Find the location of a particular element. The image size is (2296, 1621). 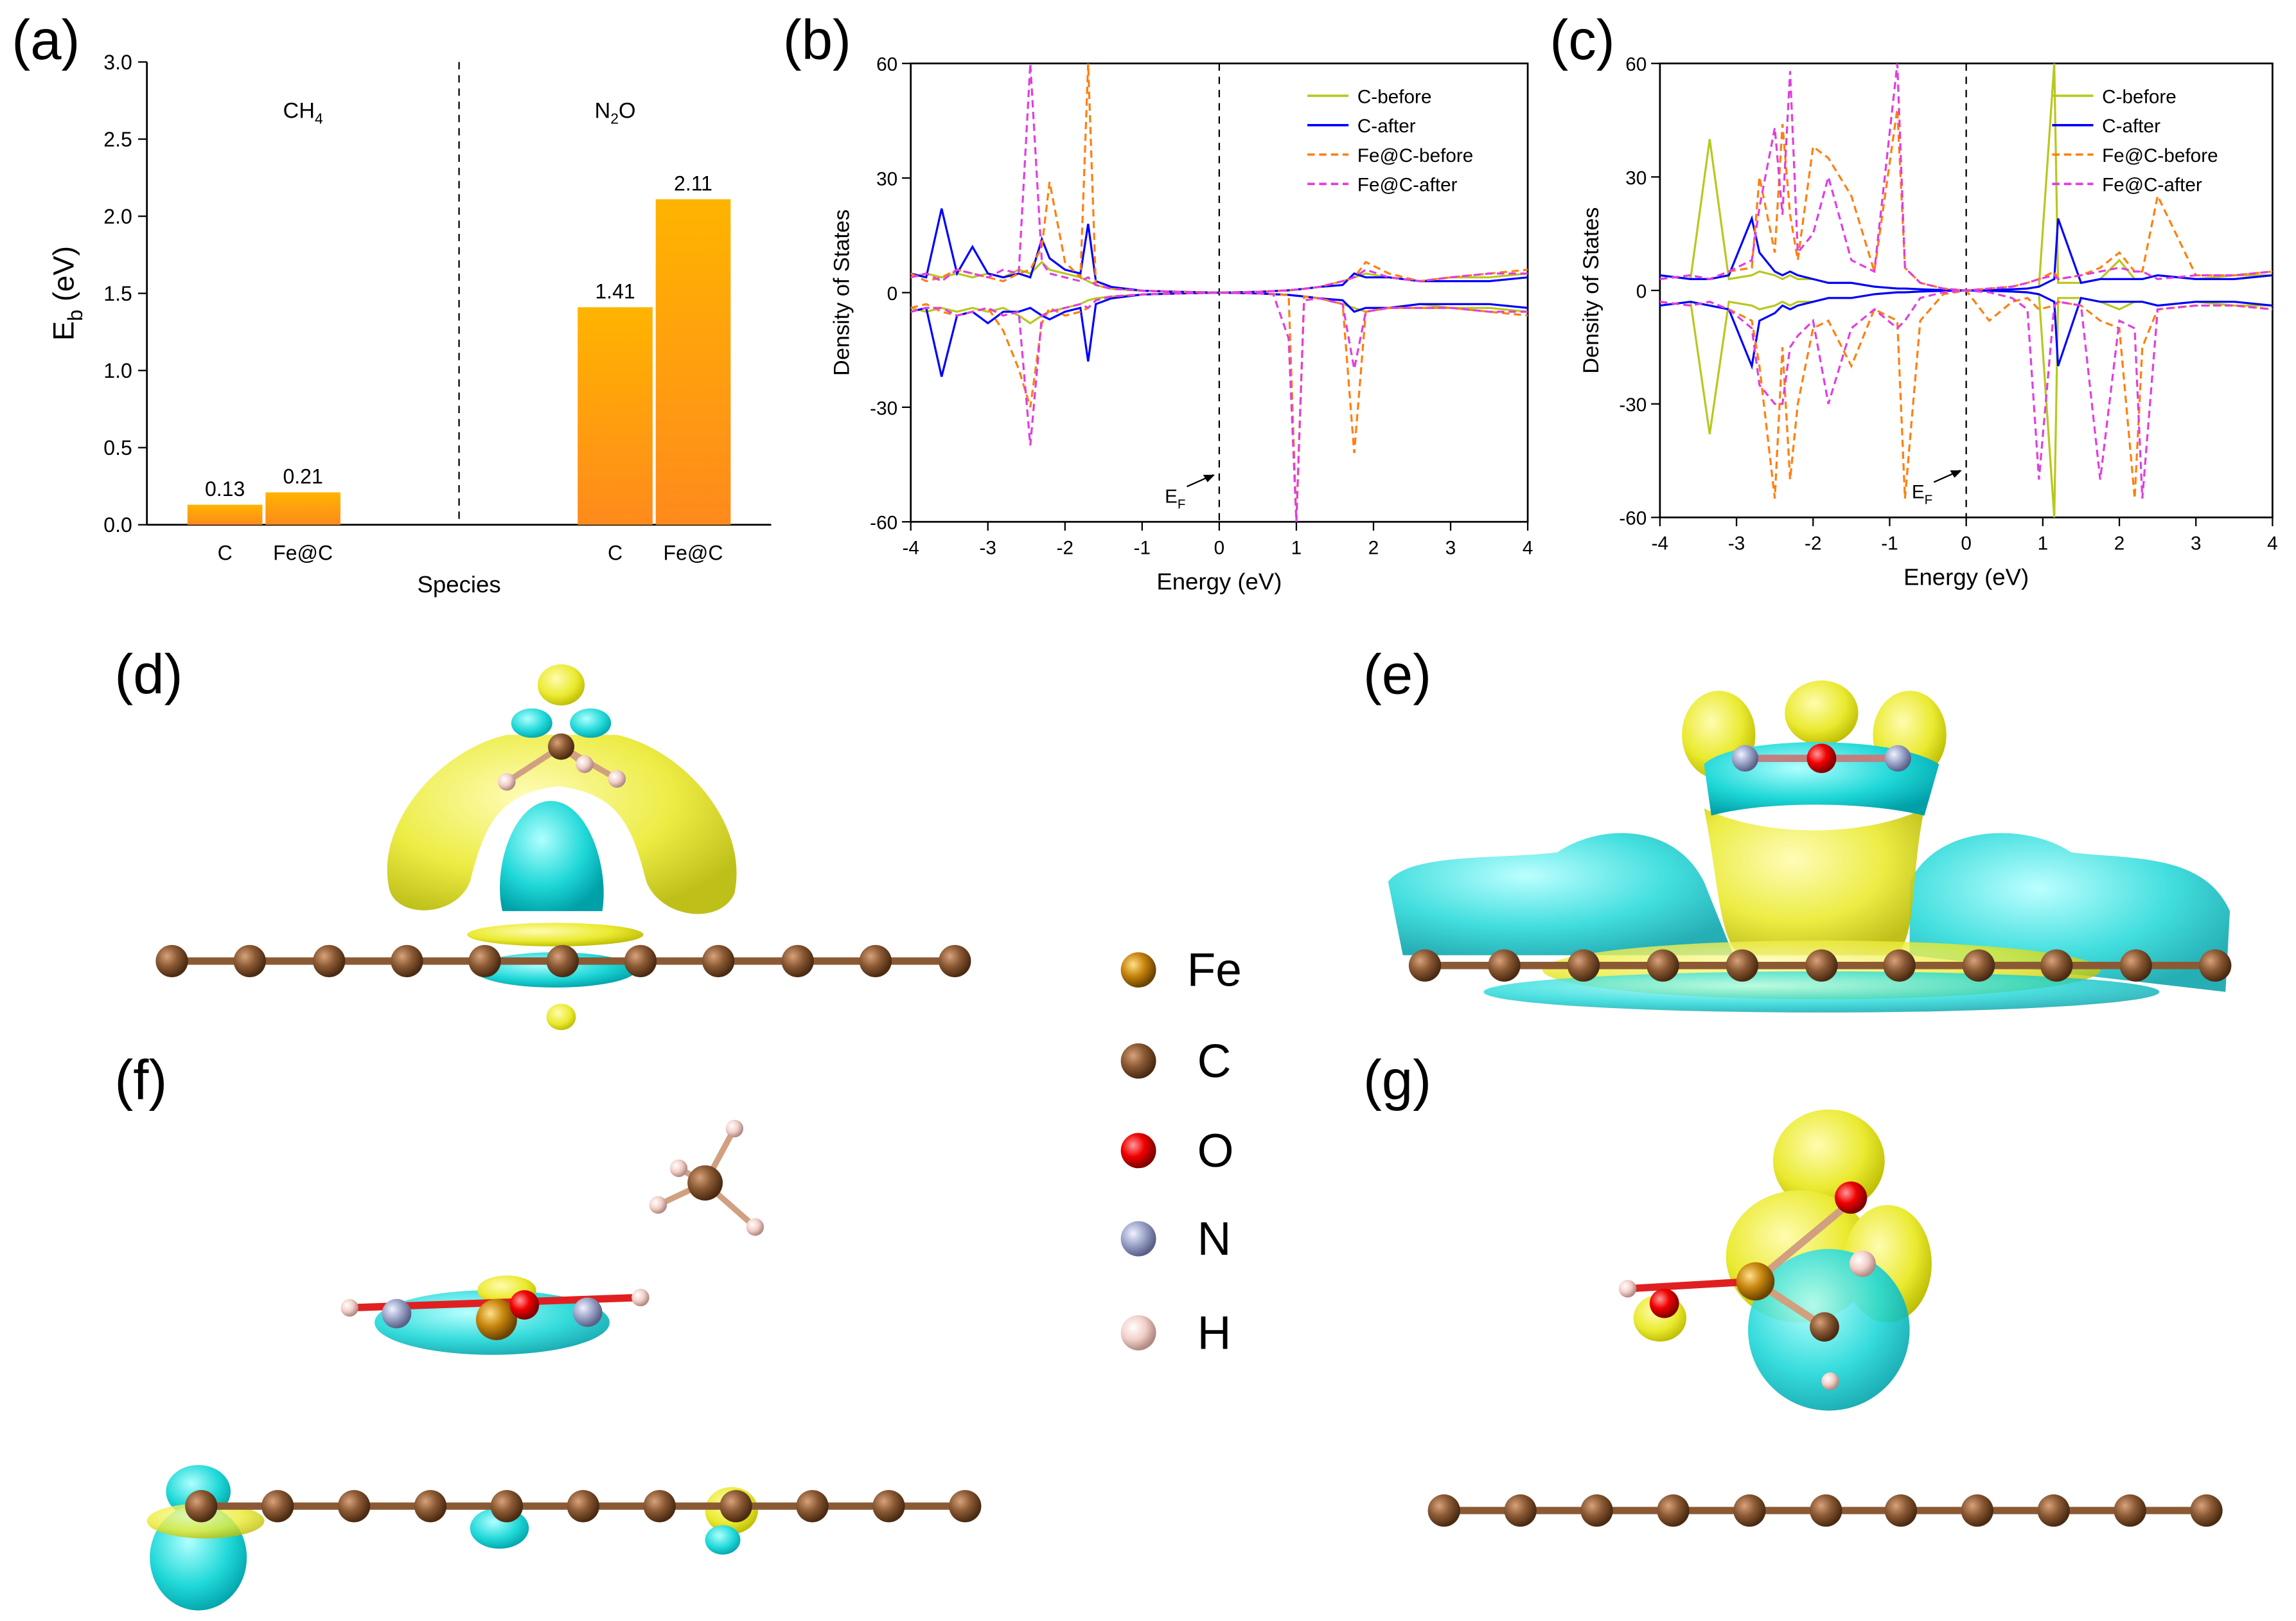

structure-d is located at coordinates (563, 847).